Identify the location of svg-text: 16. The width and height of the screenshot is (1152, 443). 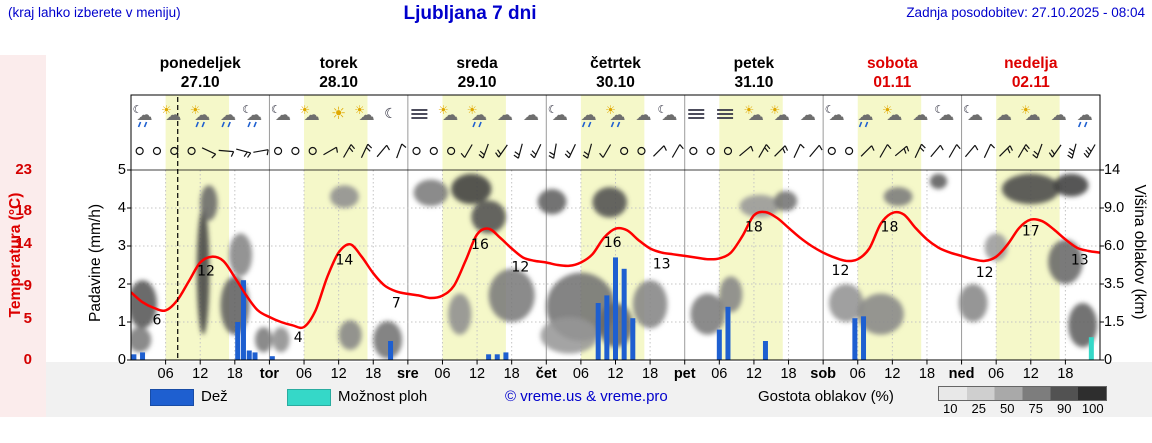
(480, 245).